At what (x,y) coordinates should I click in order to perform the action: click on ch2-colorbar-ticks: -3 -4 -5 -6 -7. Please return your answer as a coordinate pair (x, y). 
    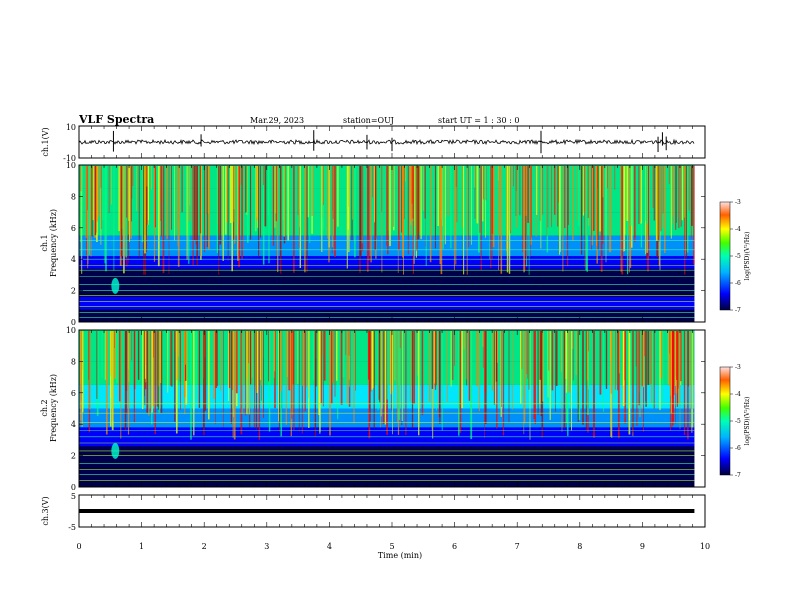
    Looking at the image, I should click on (735, 421).